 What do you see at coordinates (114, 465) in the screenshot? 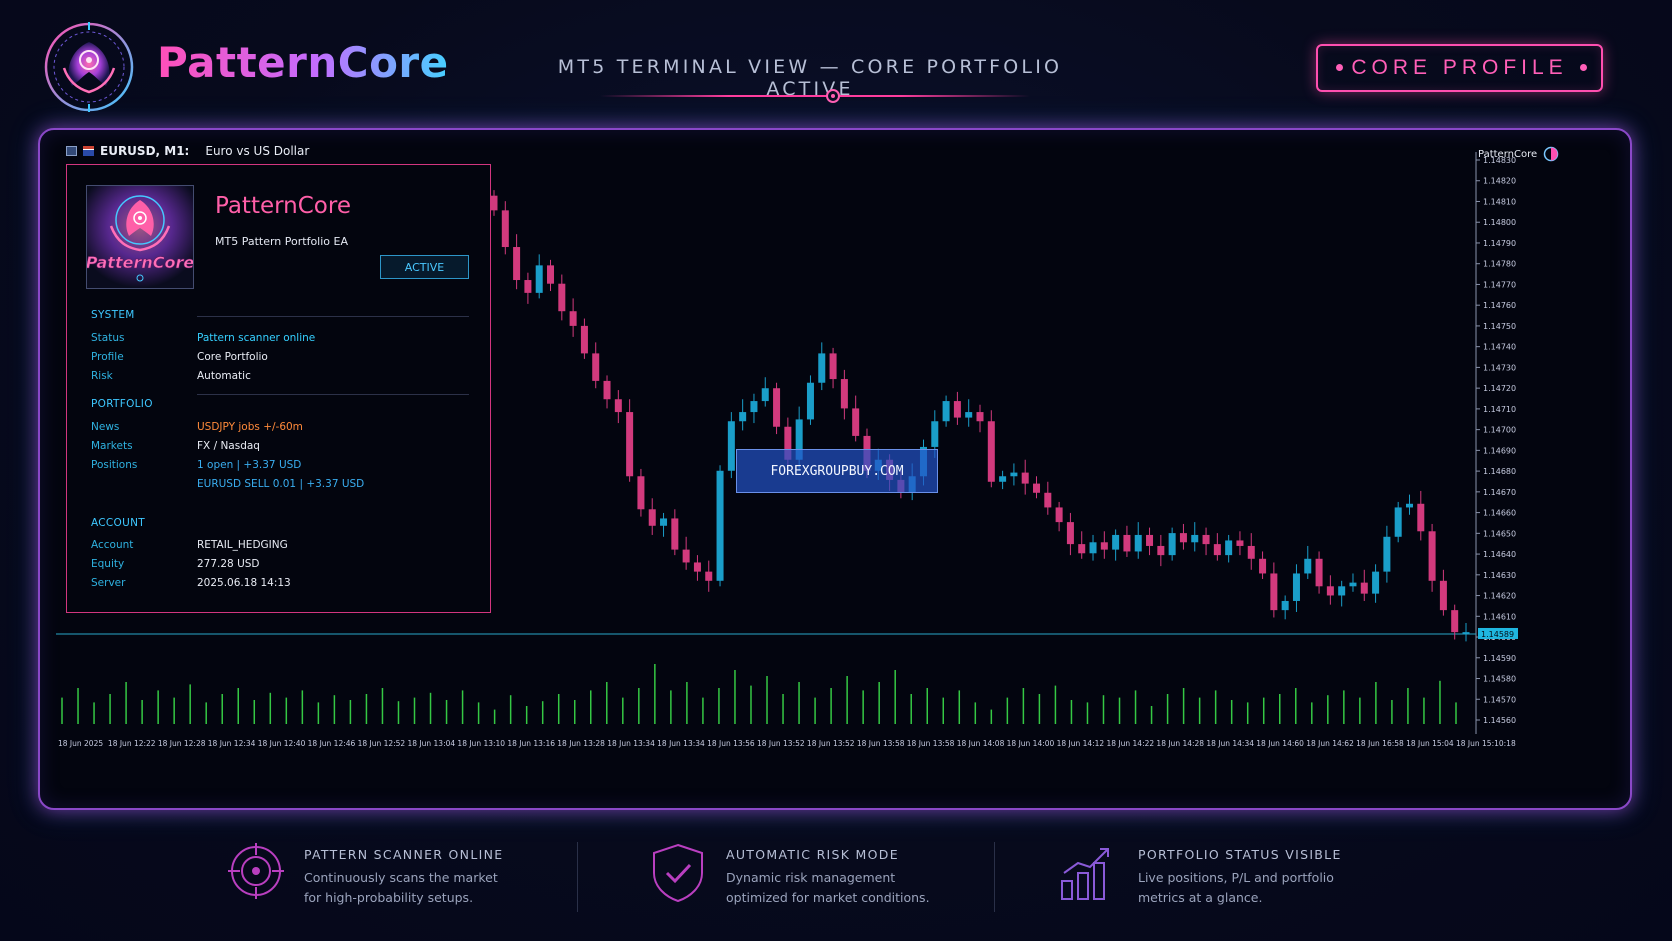
I see `row-key-positions: Positions` at bounding box center [114, 465].